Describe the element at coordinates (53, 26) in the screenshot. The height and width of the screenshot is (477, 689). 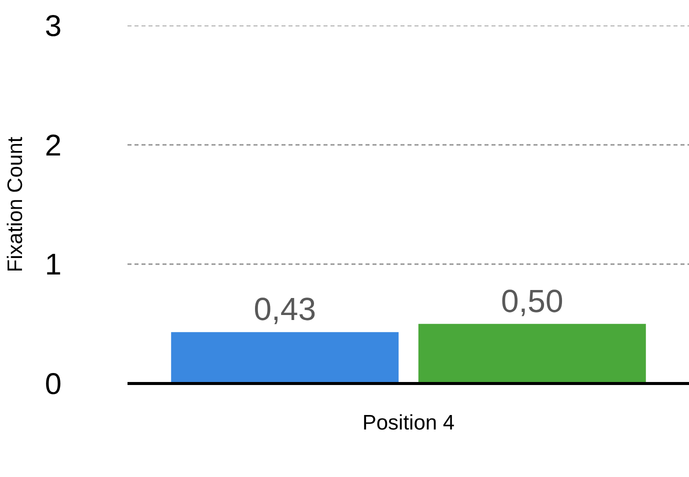
I see `y-tick-label: 3` at that location.